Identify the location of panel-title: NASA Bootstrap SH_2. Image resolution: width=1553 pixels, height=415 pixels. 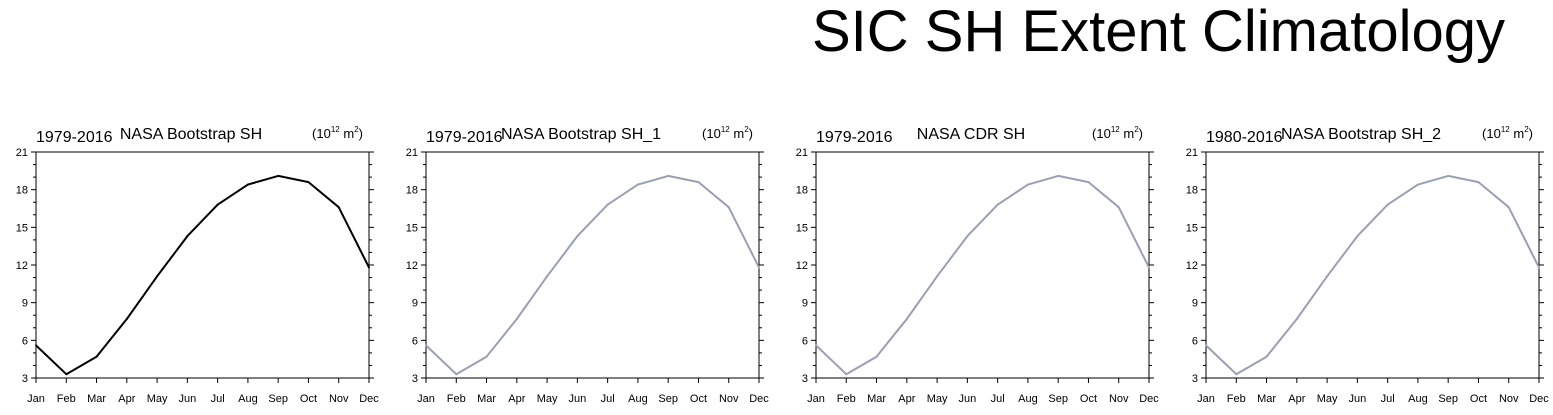
(1361, 134).